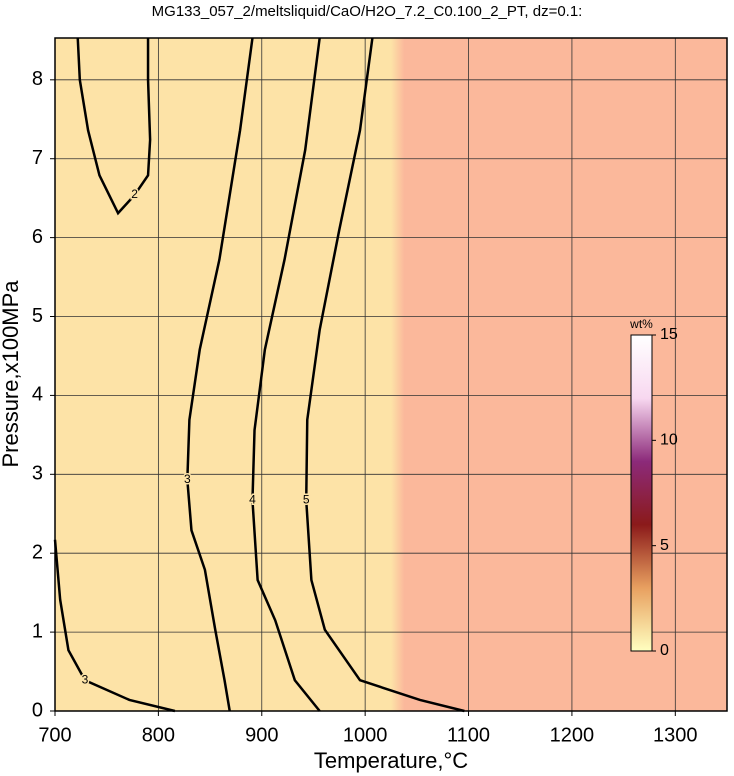 Image resolution: width=734 pixels, height=776 pixels. I want to click on colorbar-tick-label: 0, so click(664, 650).